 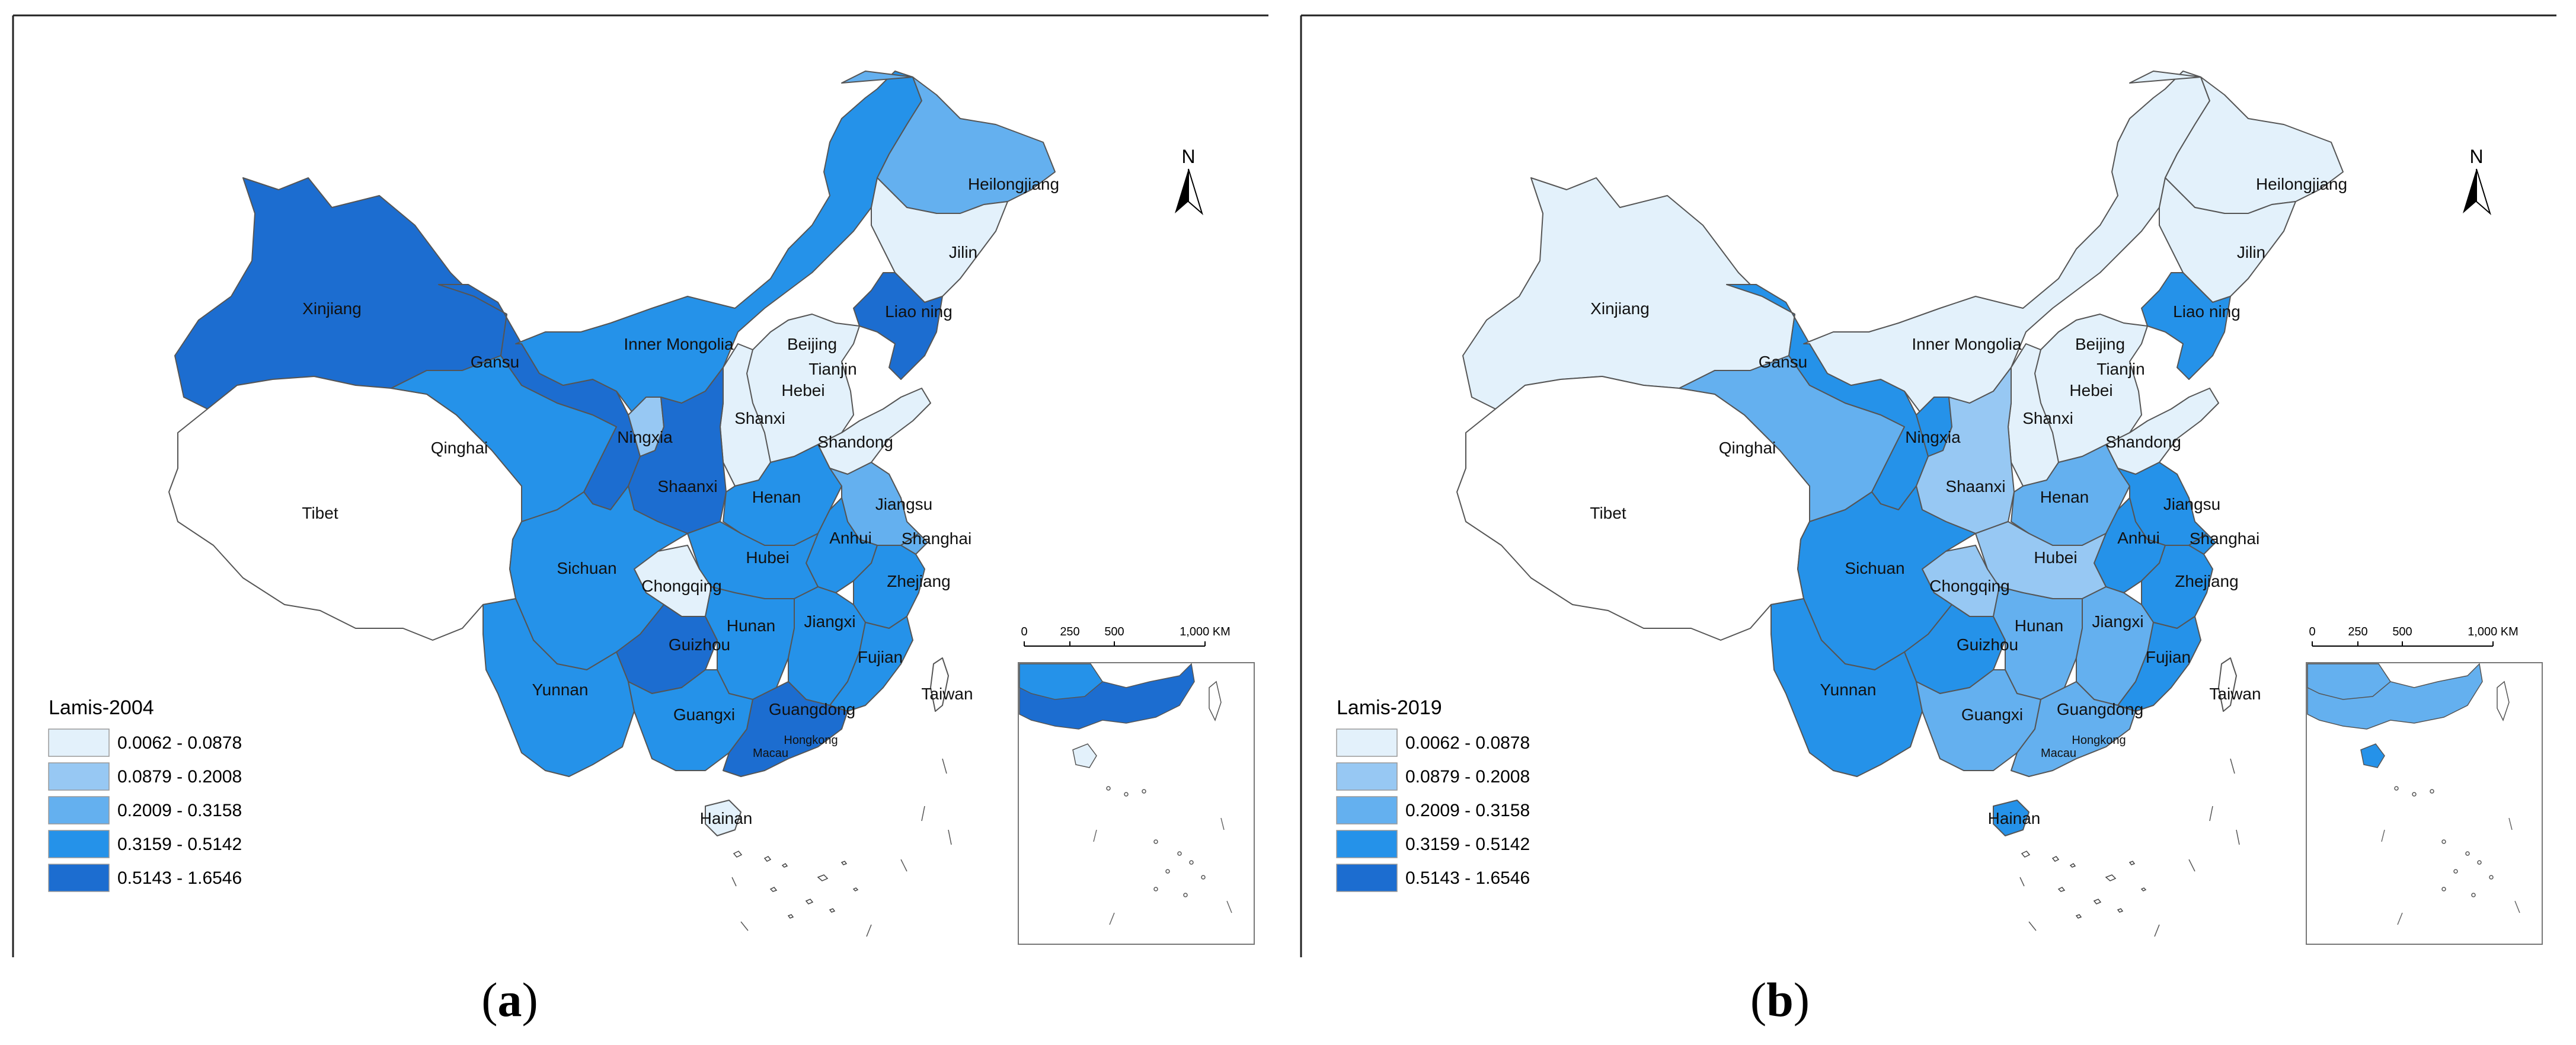 What do you see at coordinates (179, 743) in the screenshot?
I see `legend-item-label: 0.0062 - 0.0878` at bounding box center [179, 743].